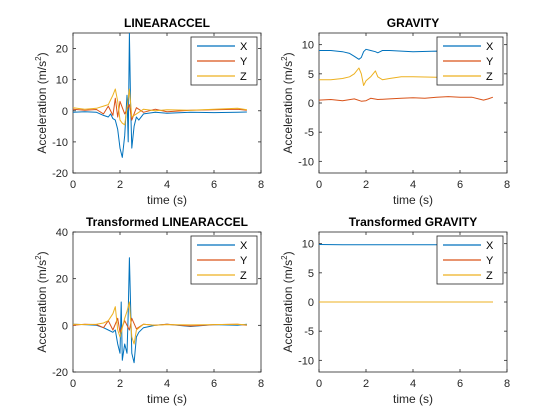 The height and width of the screenshot is (420, 560). Describe the element at coordinates (62, 233) in the screenshot. I see `y-tick-label: 40` at that location.